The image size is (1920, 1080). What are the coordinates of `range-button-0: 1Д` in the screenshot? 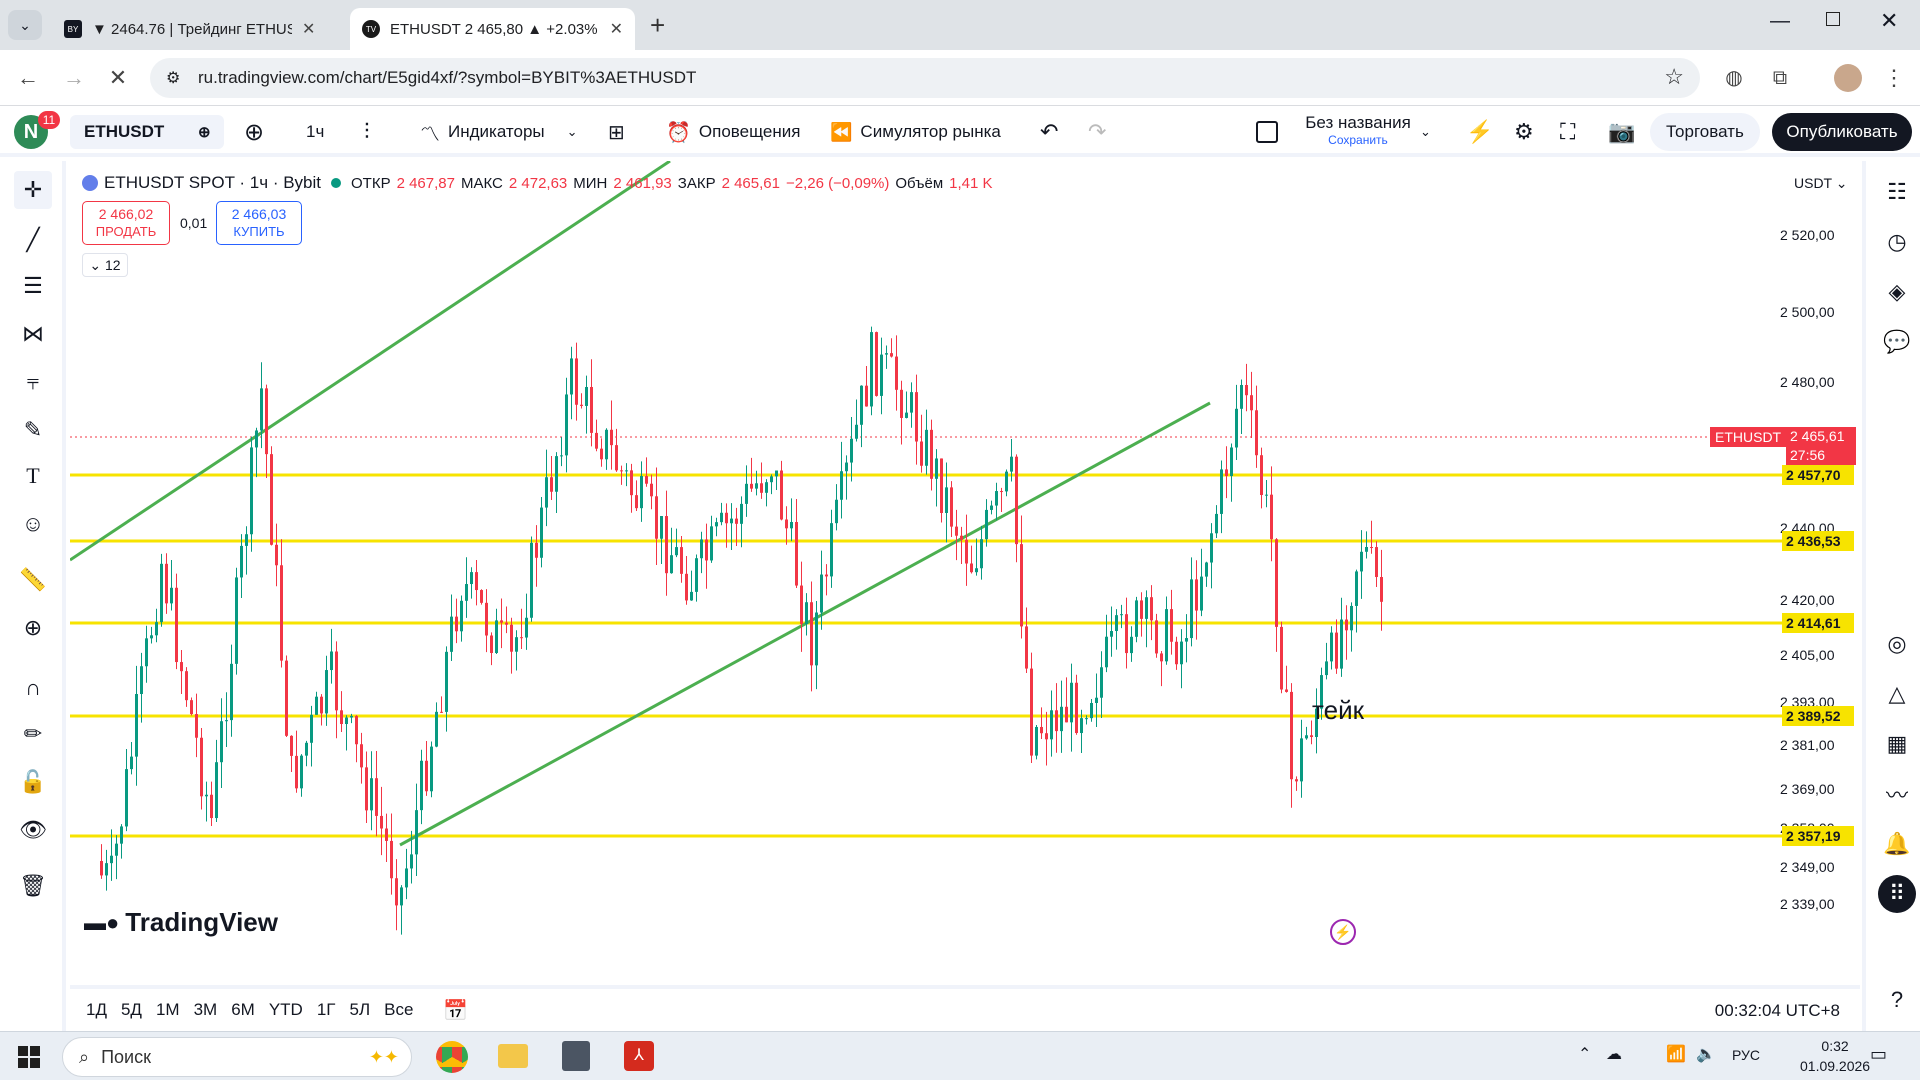 It's located at (96, 1009).